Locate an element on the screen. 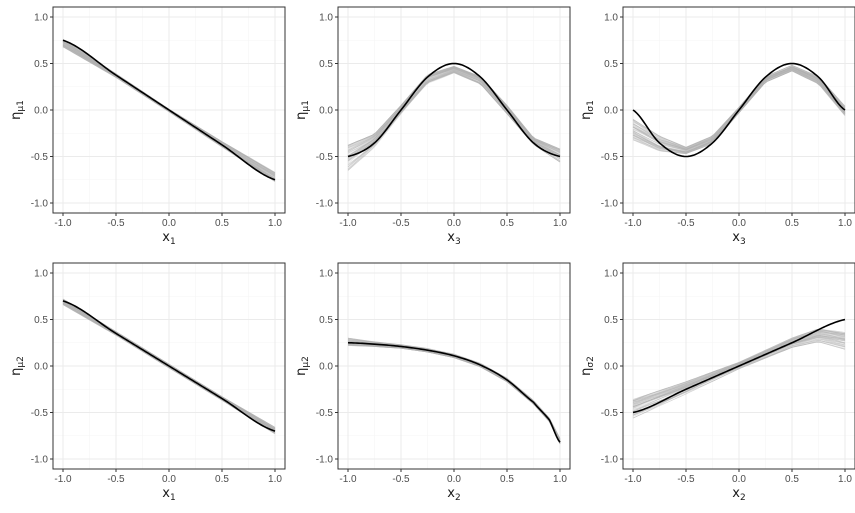 The image size is (855, 513). x-axis-label: x2 is located at coordinates (453, 494).